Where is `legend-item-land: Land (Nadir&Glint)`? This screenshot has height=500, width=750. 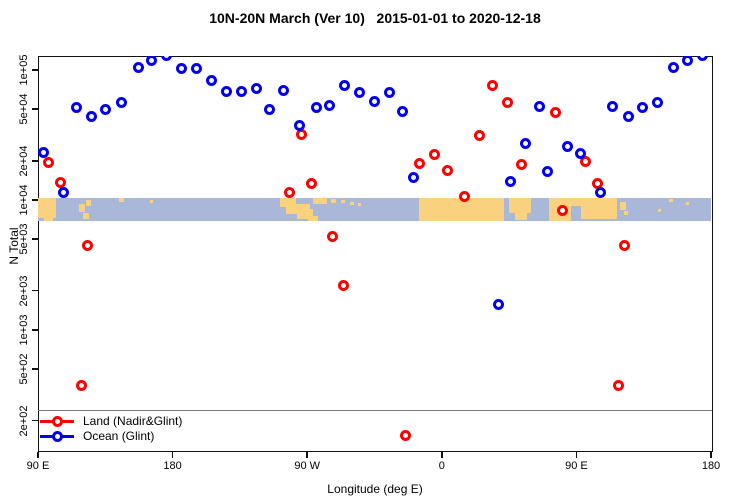
legend-item-land: Land (Nadir&Glint) is located at coordinates (111, 421).